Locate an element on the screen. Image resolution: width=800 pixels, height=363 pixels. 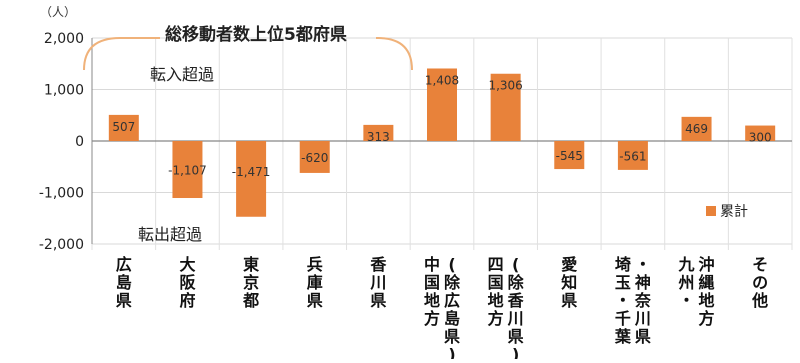
y-tick-label: -1,000 is located at coordinates (61, 194).